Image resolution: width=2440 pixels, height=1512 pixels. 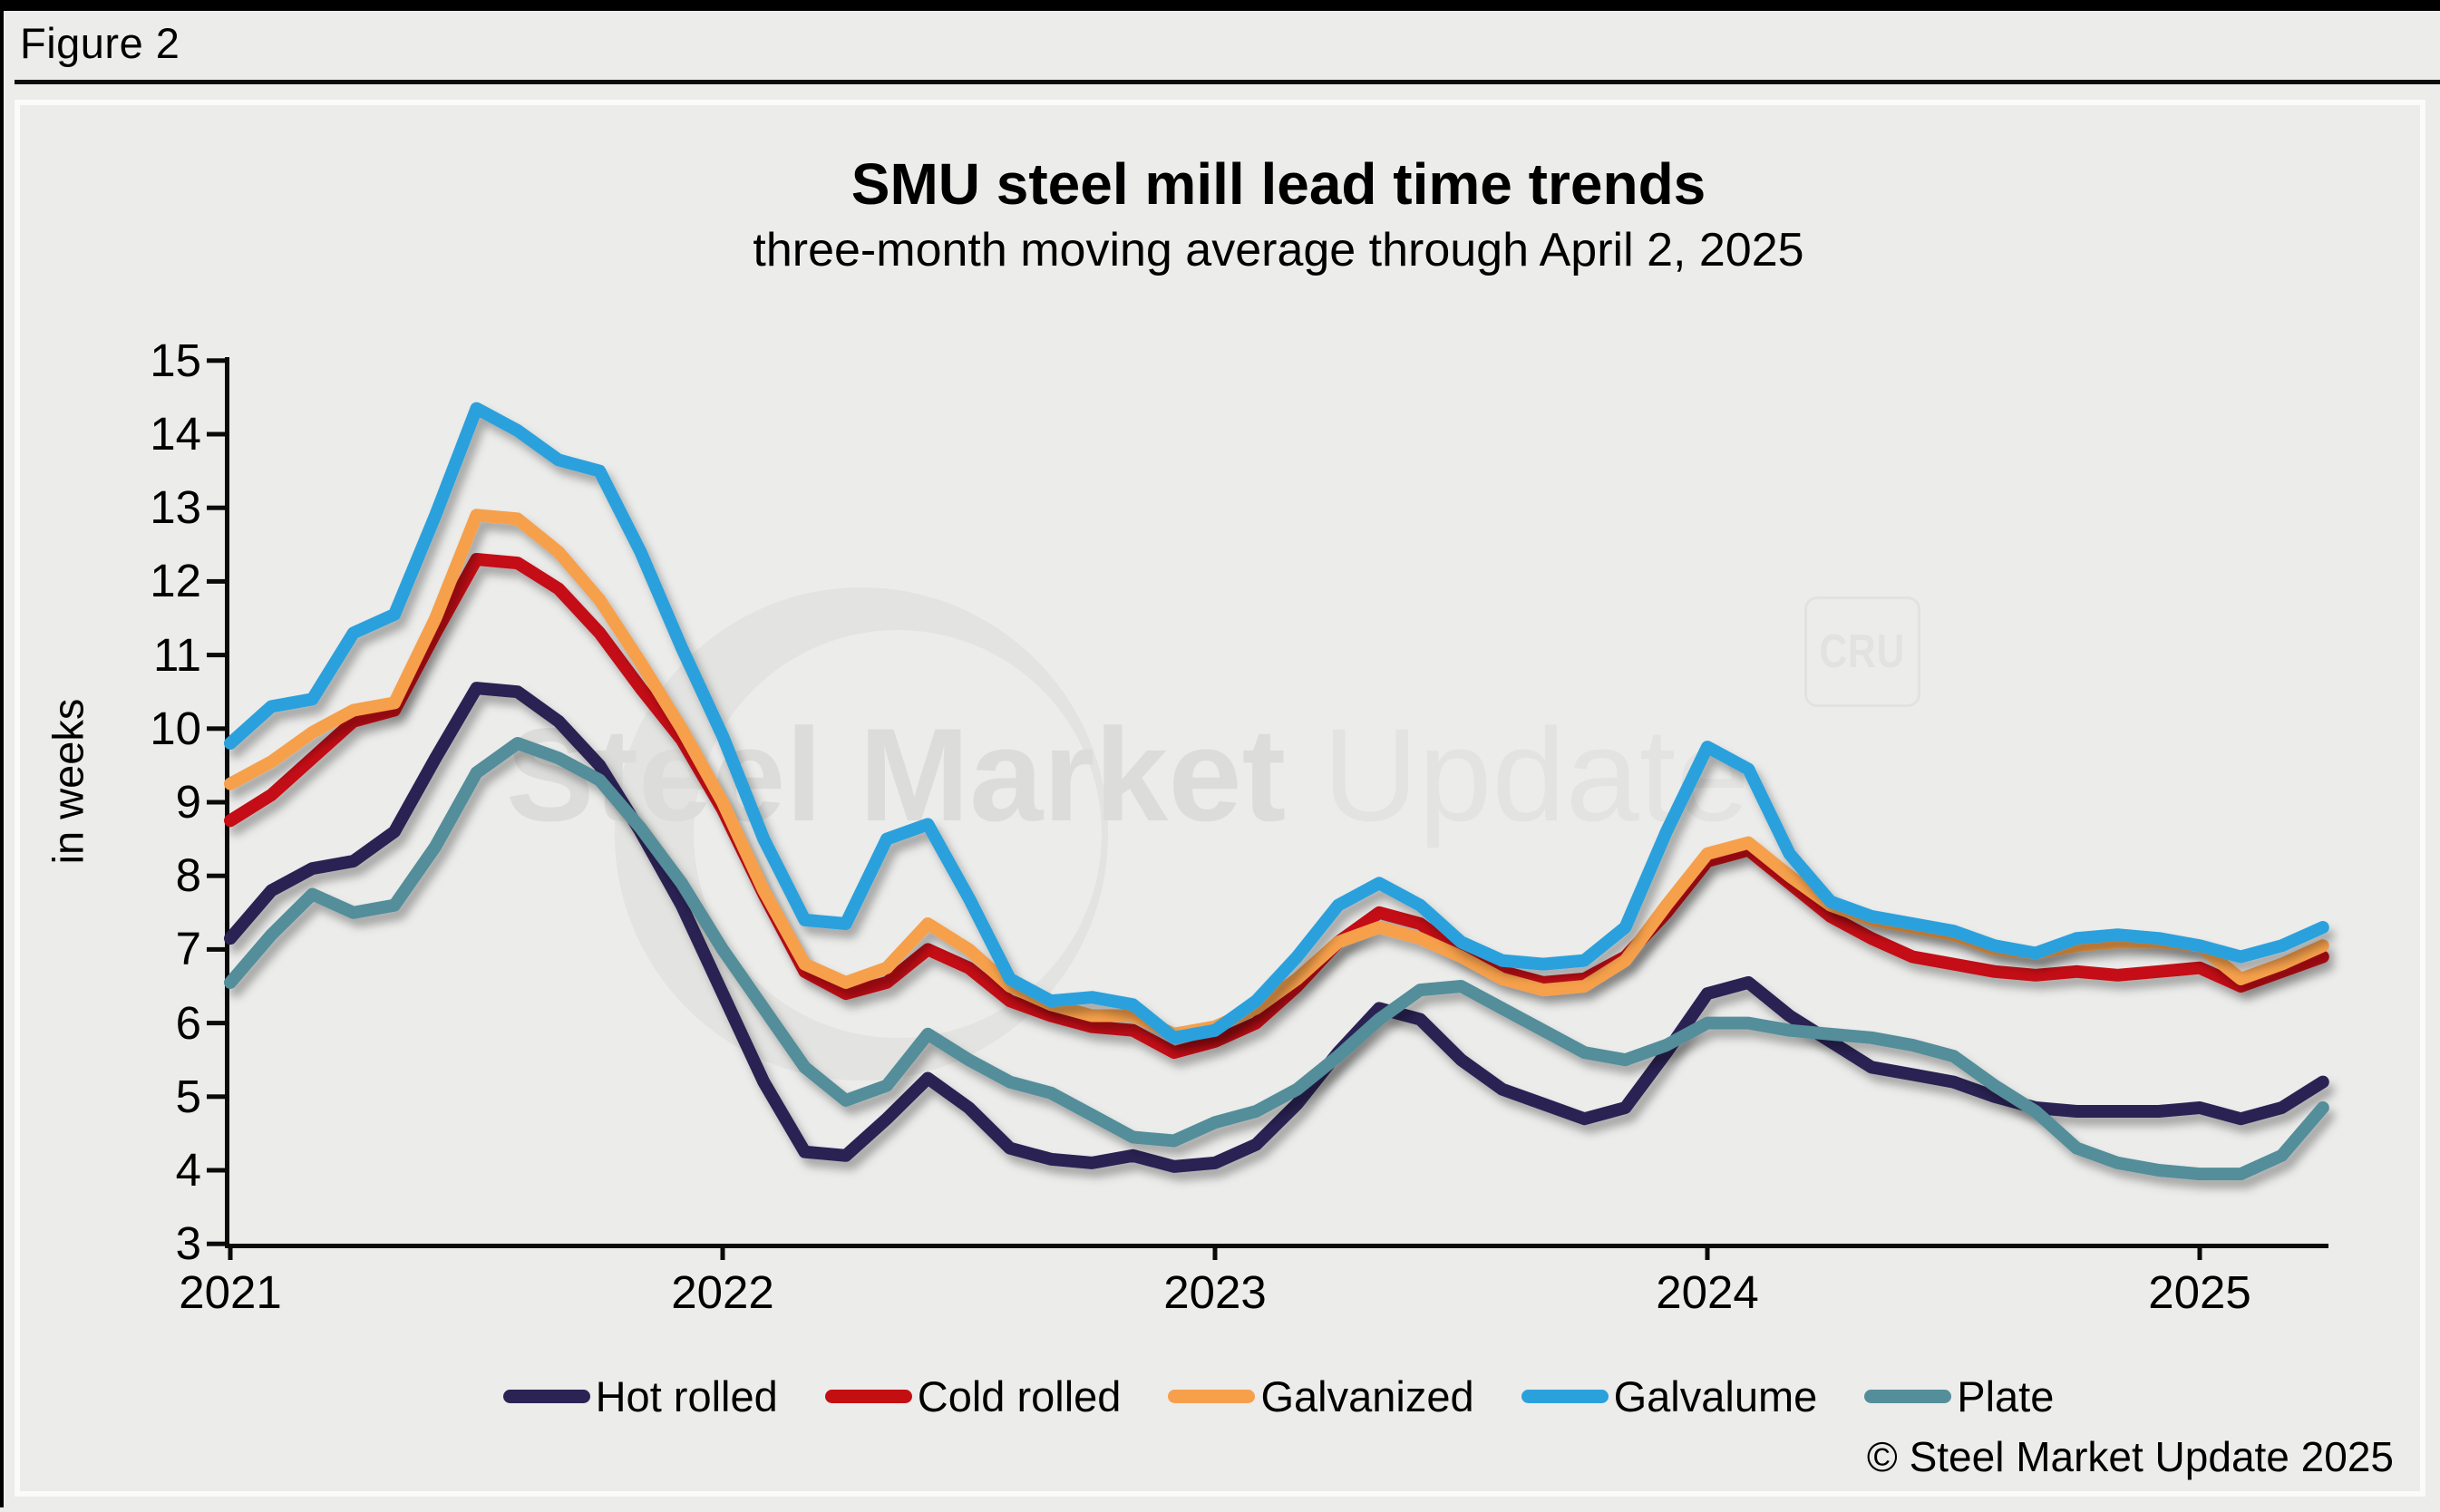 What do you see at coordinates (1715, 1395) in the screenshot?
I see `legend-label: Galvalume` at bounding box center [1715, 1395].